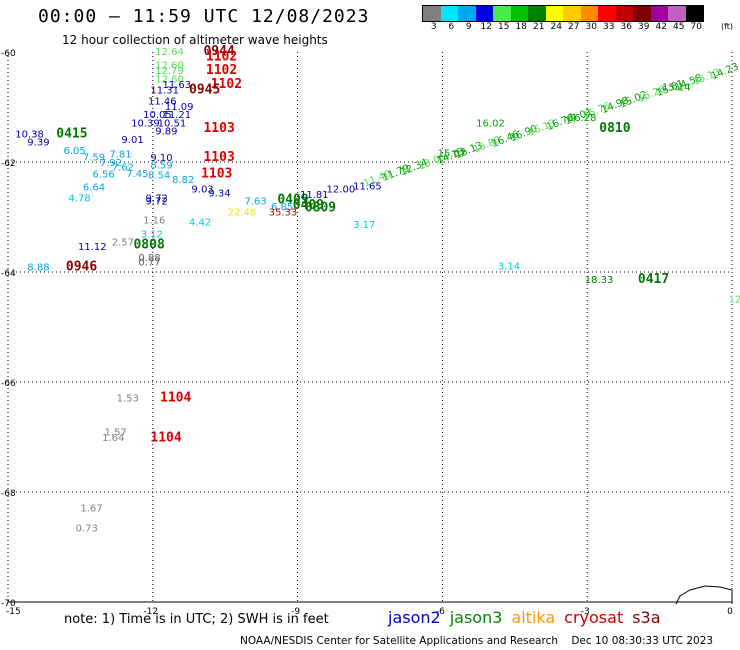 The image size is (740, 650). I want to click on color-scale-labels: 3 6 9 12 15 18 21 24 27 30 33 36 39 42 45 70, so click(572, 28).